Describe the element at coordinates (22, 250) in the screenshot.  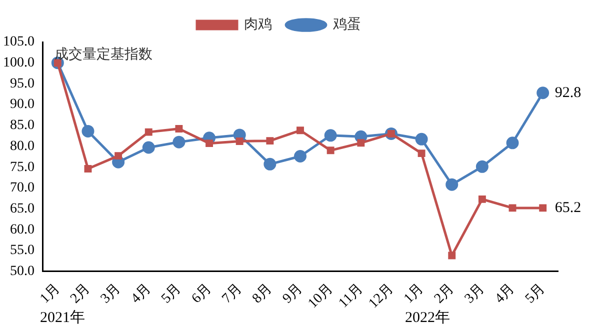
I see `y-tick-label: 55.0` at that location.